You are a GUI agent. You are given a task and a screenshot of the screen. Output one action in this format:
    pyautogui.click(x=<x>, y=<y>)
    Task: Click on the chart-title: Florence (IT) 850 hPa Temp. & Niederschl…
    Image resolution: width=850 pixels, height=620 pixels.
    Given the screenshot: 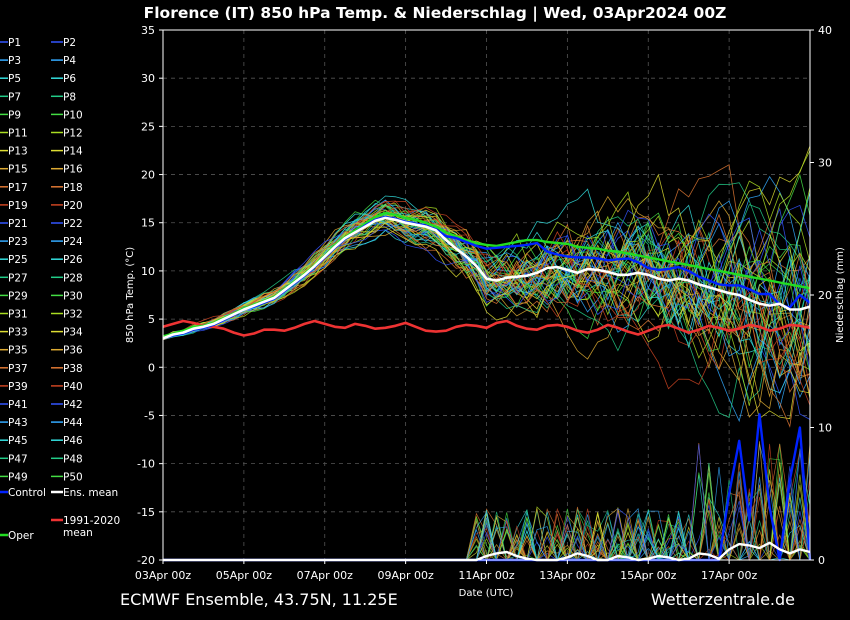 What is the action you would take?
    pyautogui.click(x=435, y=13)
    